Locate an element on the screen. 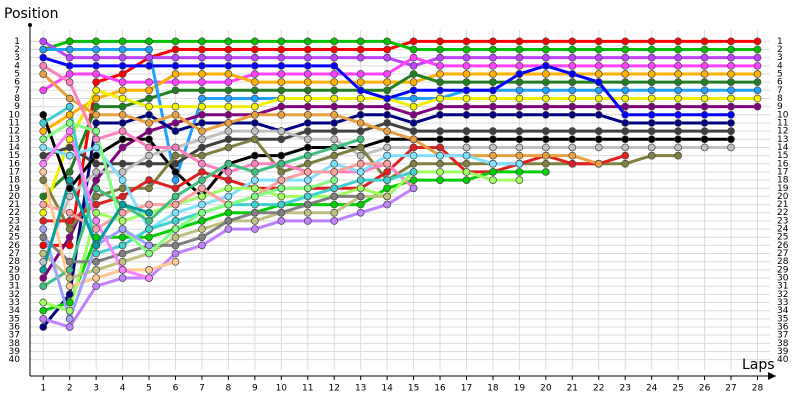  y-tick-label: 21 is located at coordinates (14, 205).